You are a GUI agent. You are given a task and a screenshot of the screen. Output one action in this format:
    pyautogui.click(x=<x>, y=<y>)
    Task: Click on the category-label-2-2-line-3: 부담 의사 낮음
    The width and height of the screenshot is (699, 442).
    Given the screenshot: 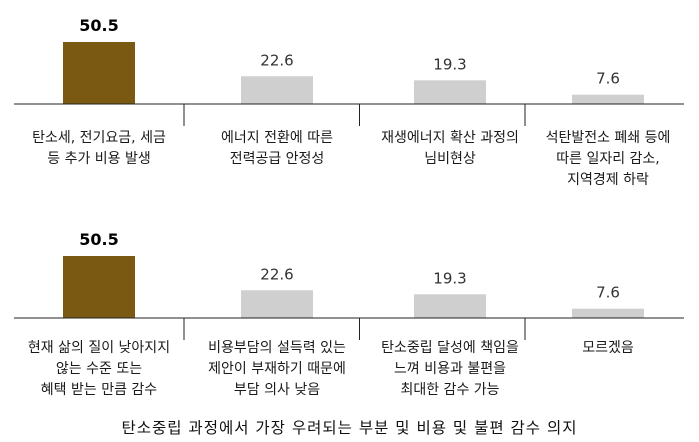 What is the action you would take?
    pyautogui.click(x=277, y=390)
    